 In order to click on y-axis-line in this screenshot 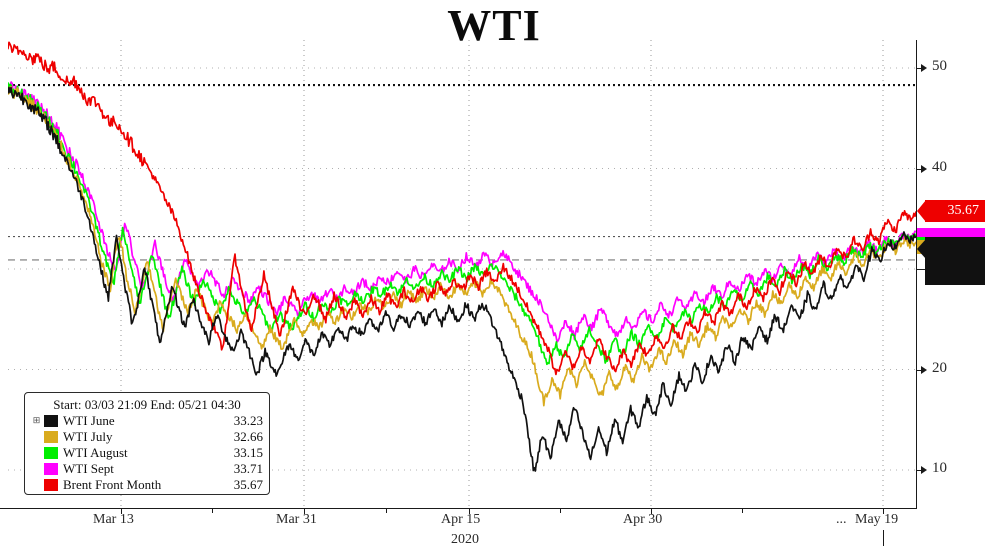, I will do `click(916, 274)`.